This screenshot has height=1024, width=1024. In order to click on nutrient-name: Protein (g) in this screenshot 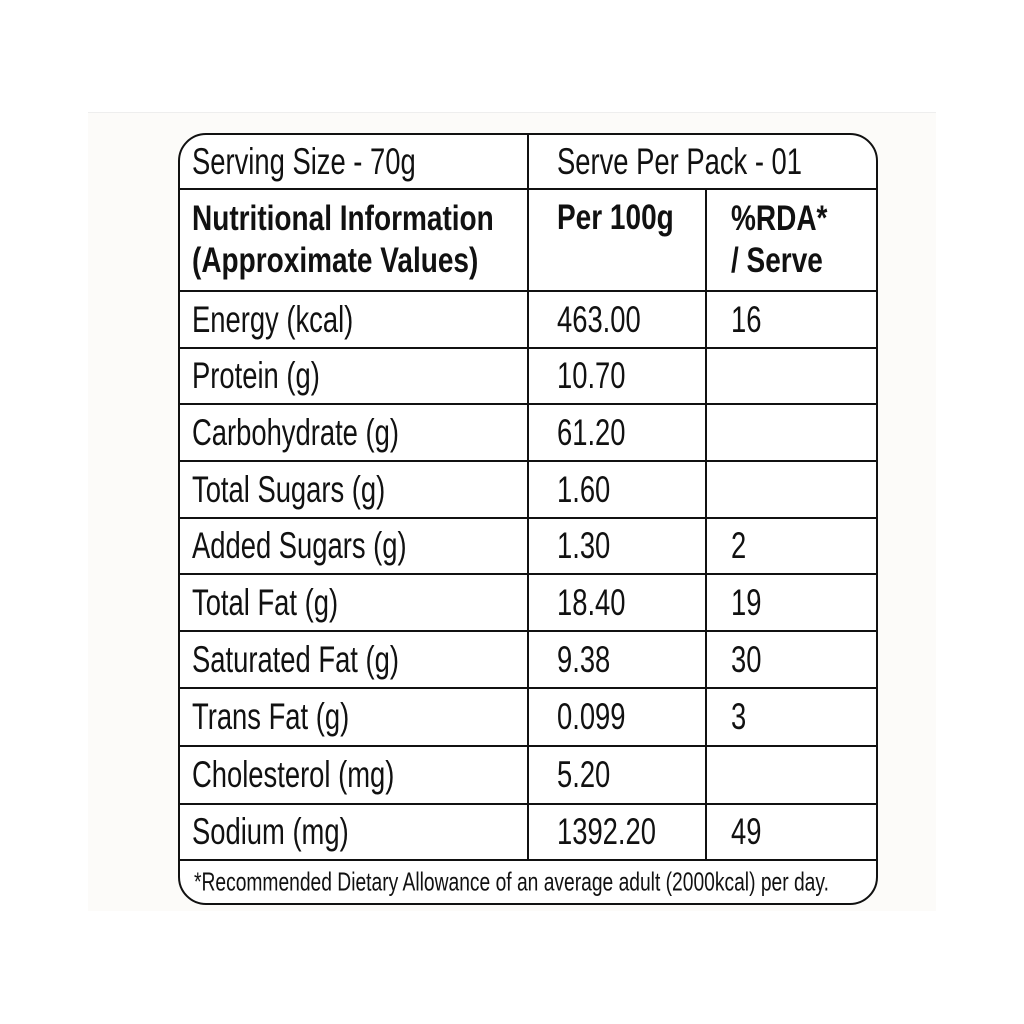, I will do `click(256, 375)`.